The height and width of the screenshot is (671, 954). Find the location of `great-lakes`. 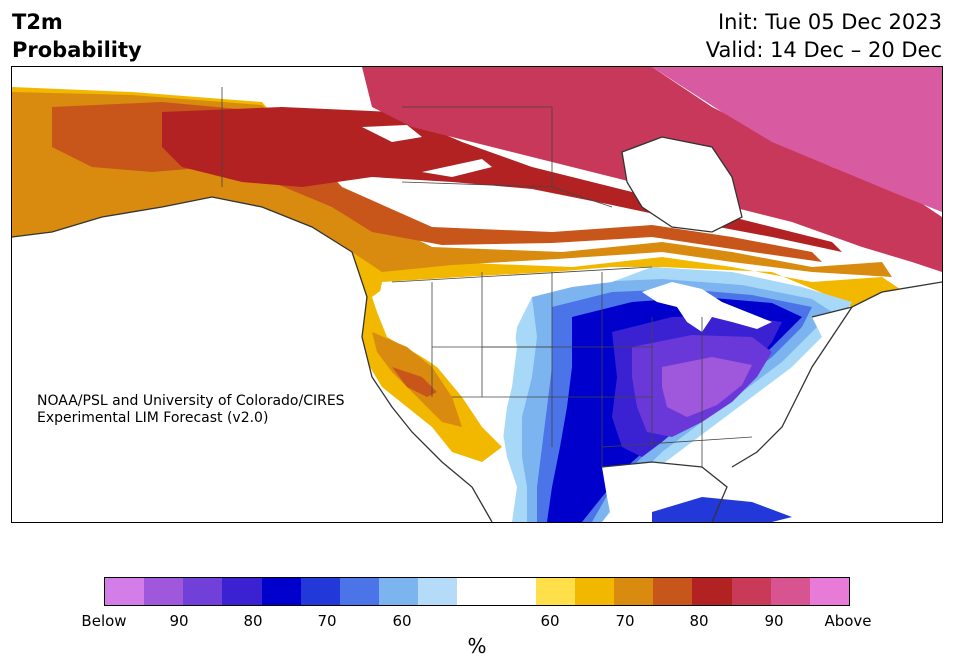

great-lakes is located at coordinates (707, 307).